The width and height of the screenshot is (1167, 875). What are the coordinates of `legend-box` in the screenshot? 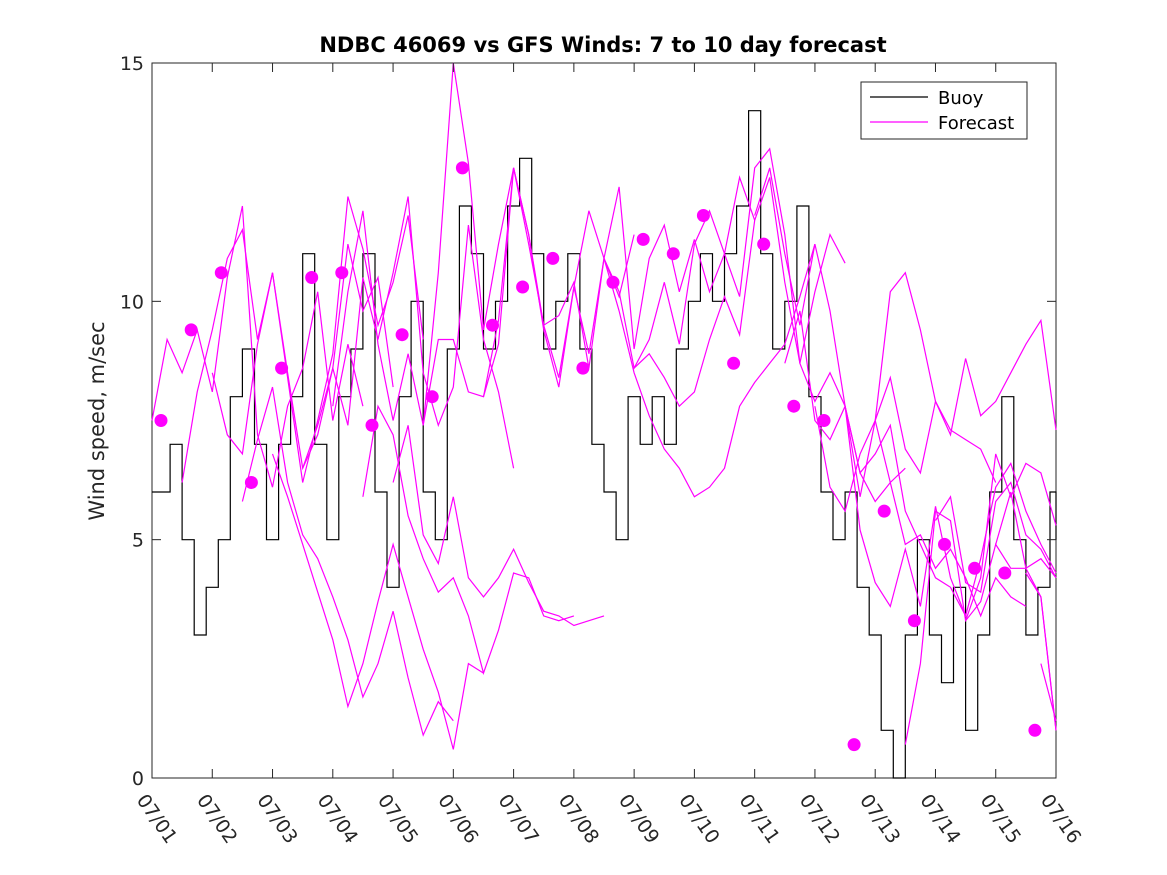 It's located at (944, 110).